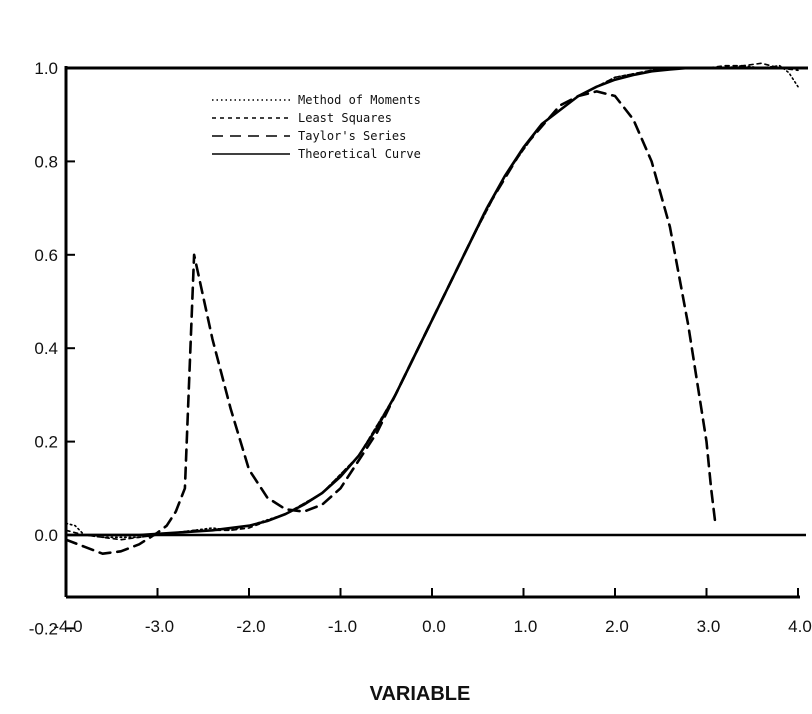 This screenshot has height=714, width=812. I want to click on legend-label-method-of-moments: Method of Moments, so click(359, 100).